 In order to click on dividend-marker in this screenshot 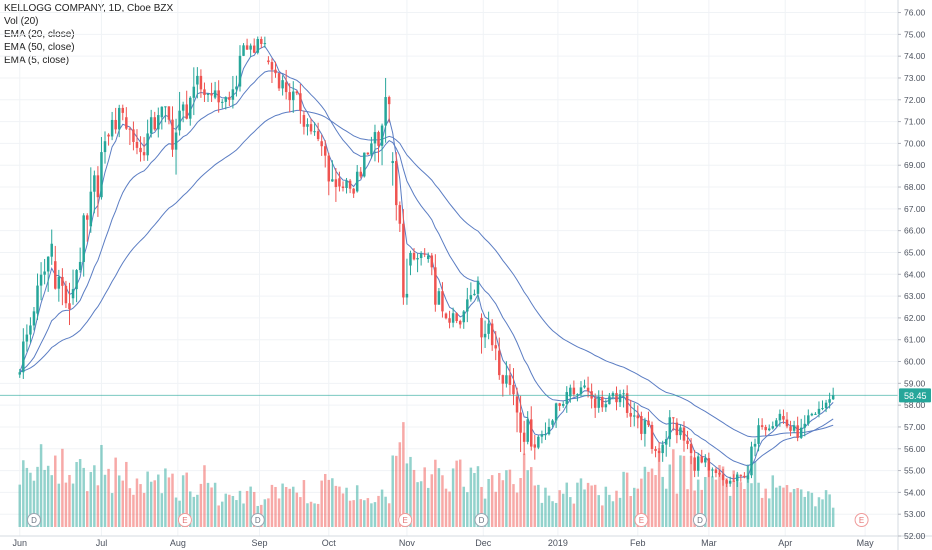, I will do `click(481, 520)`.